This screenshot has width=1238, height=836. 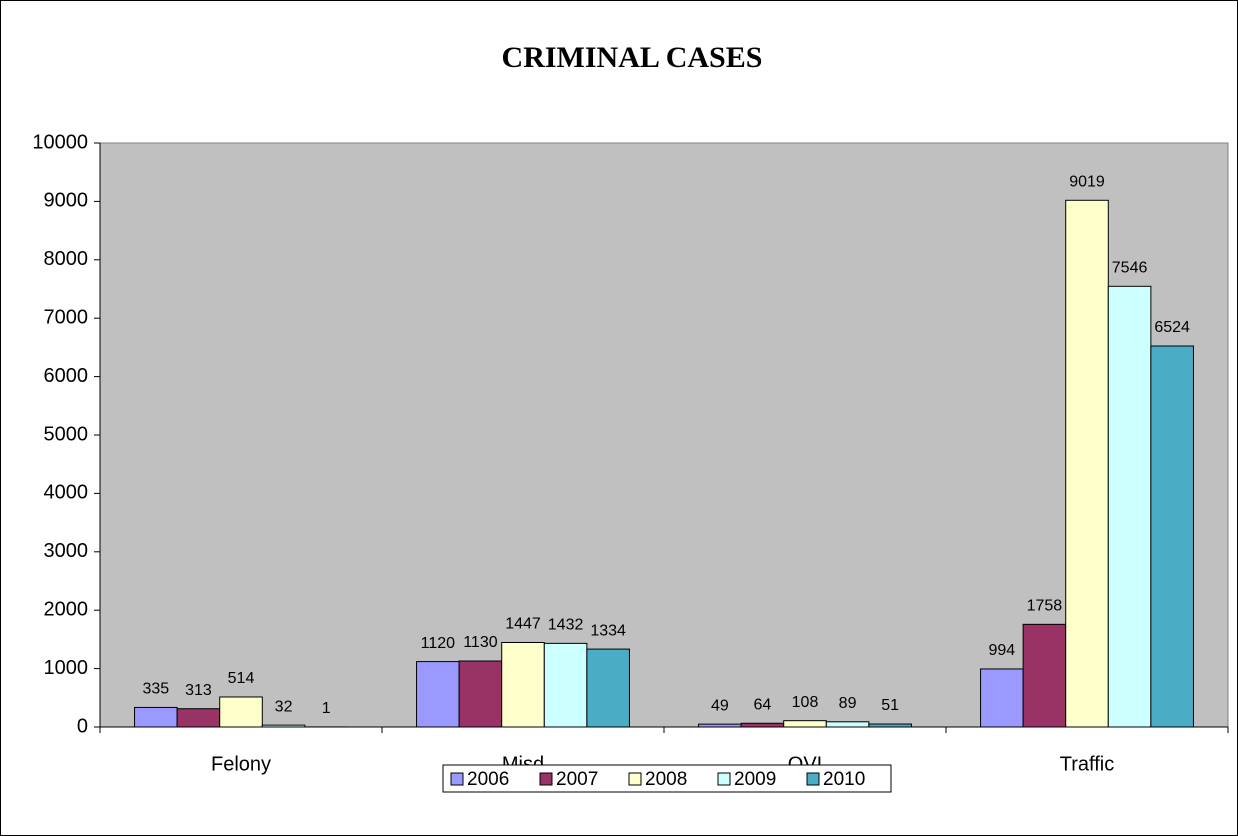 I want to click on legend-label: 2010, so click(x=844, y=779).